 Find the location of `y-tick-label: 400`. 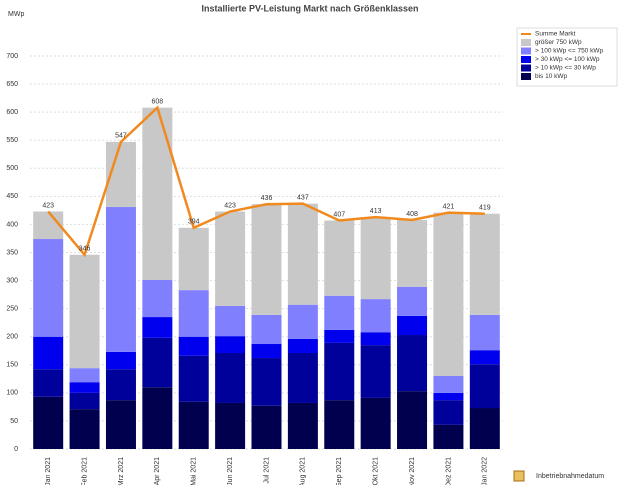

y-tick-label: 400 is located at coordinates (12, 224).